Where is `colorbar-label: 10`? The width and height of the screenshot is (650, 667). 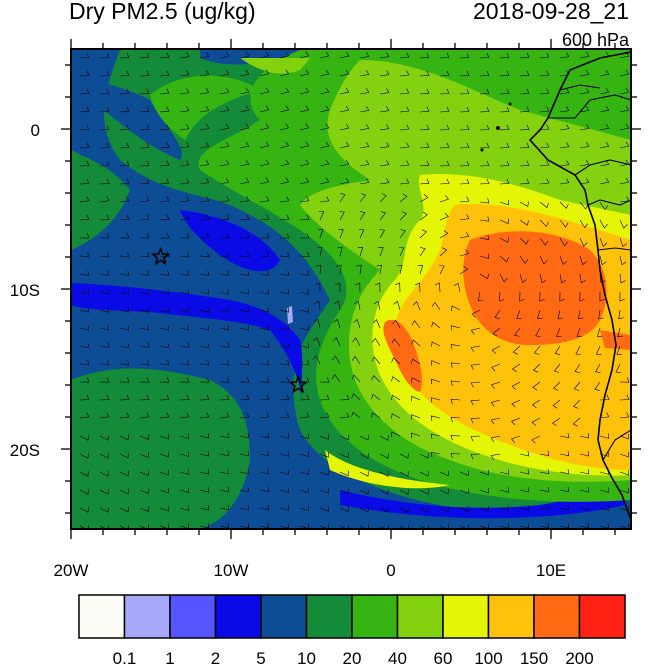
colorbar-label: 10 is located at coordinates (306, 658).